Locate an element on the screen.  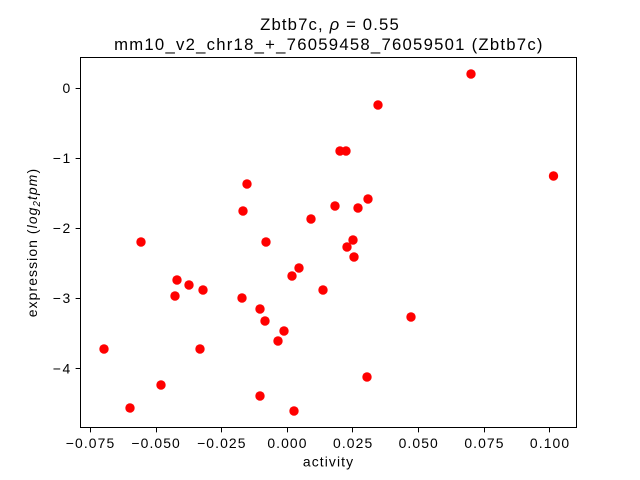
svg-text: activity is located at coordinates (328, 461).